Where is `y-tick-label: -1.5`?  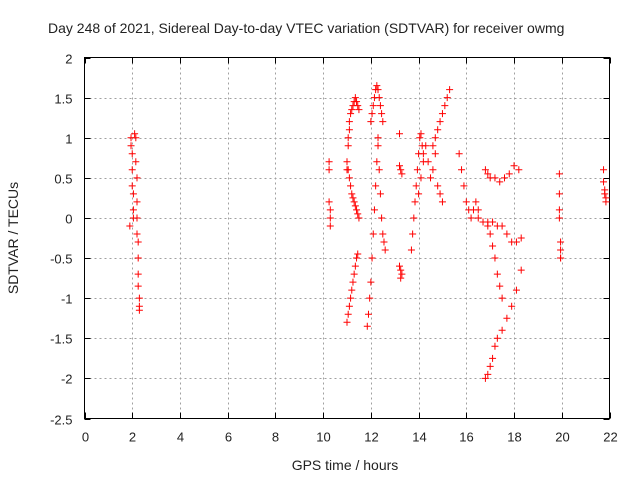 y-tick-label: -1.5 is located at coordinates (61, 339).